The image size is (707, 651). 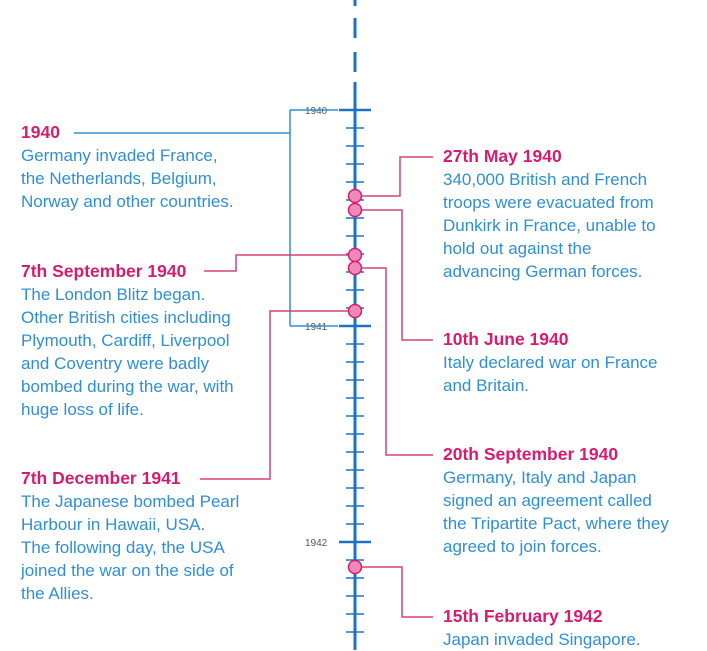 I want to click on description-line: Norway and other countries., so click(x=127, y=201).